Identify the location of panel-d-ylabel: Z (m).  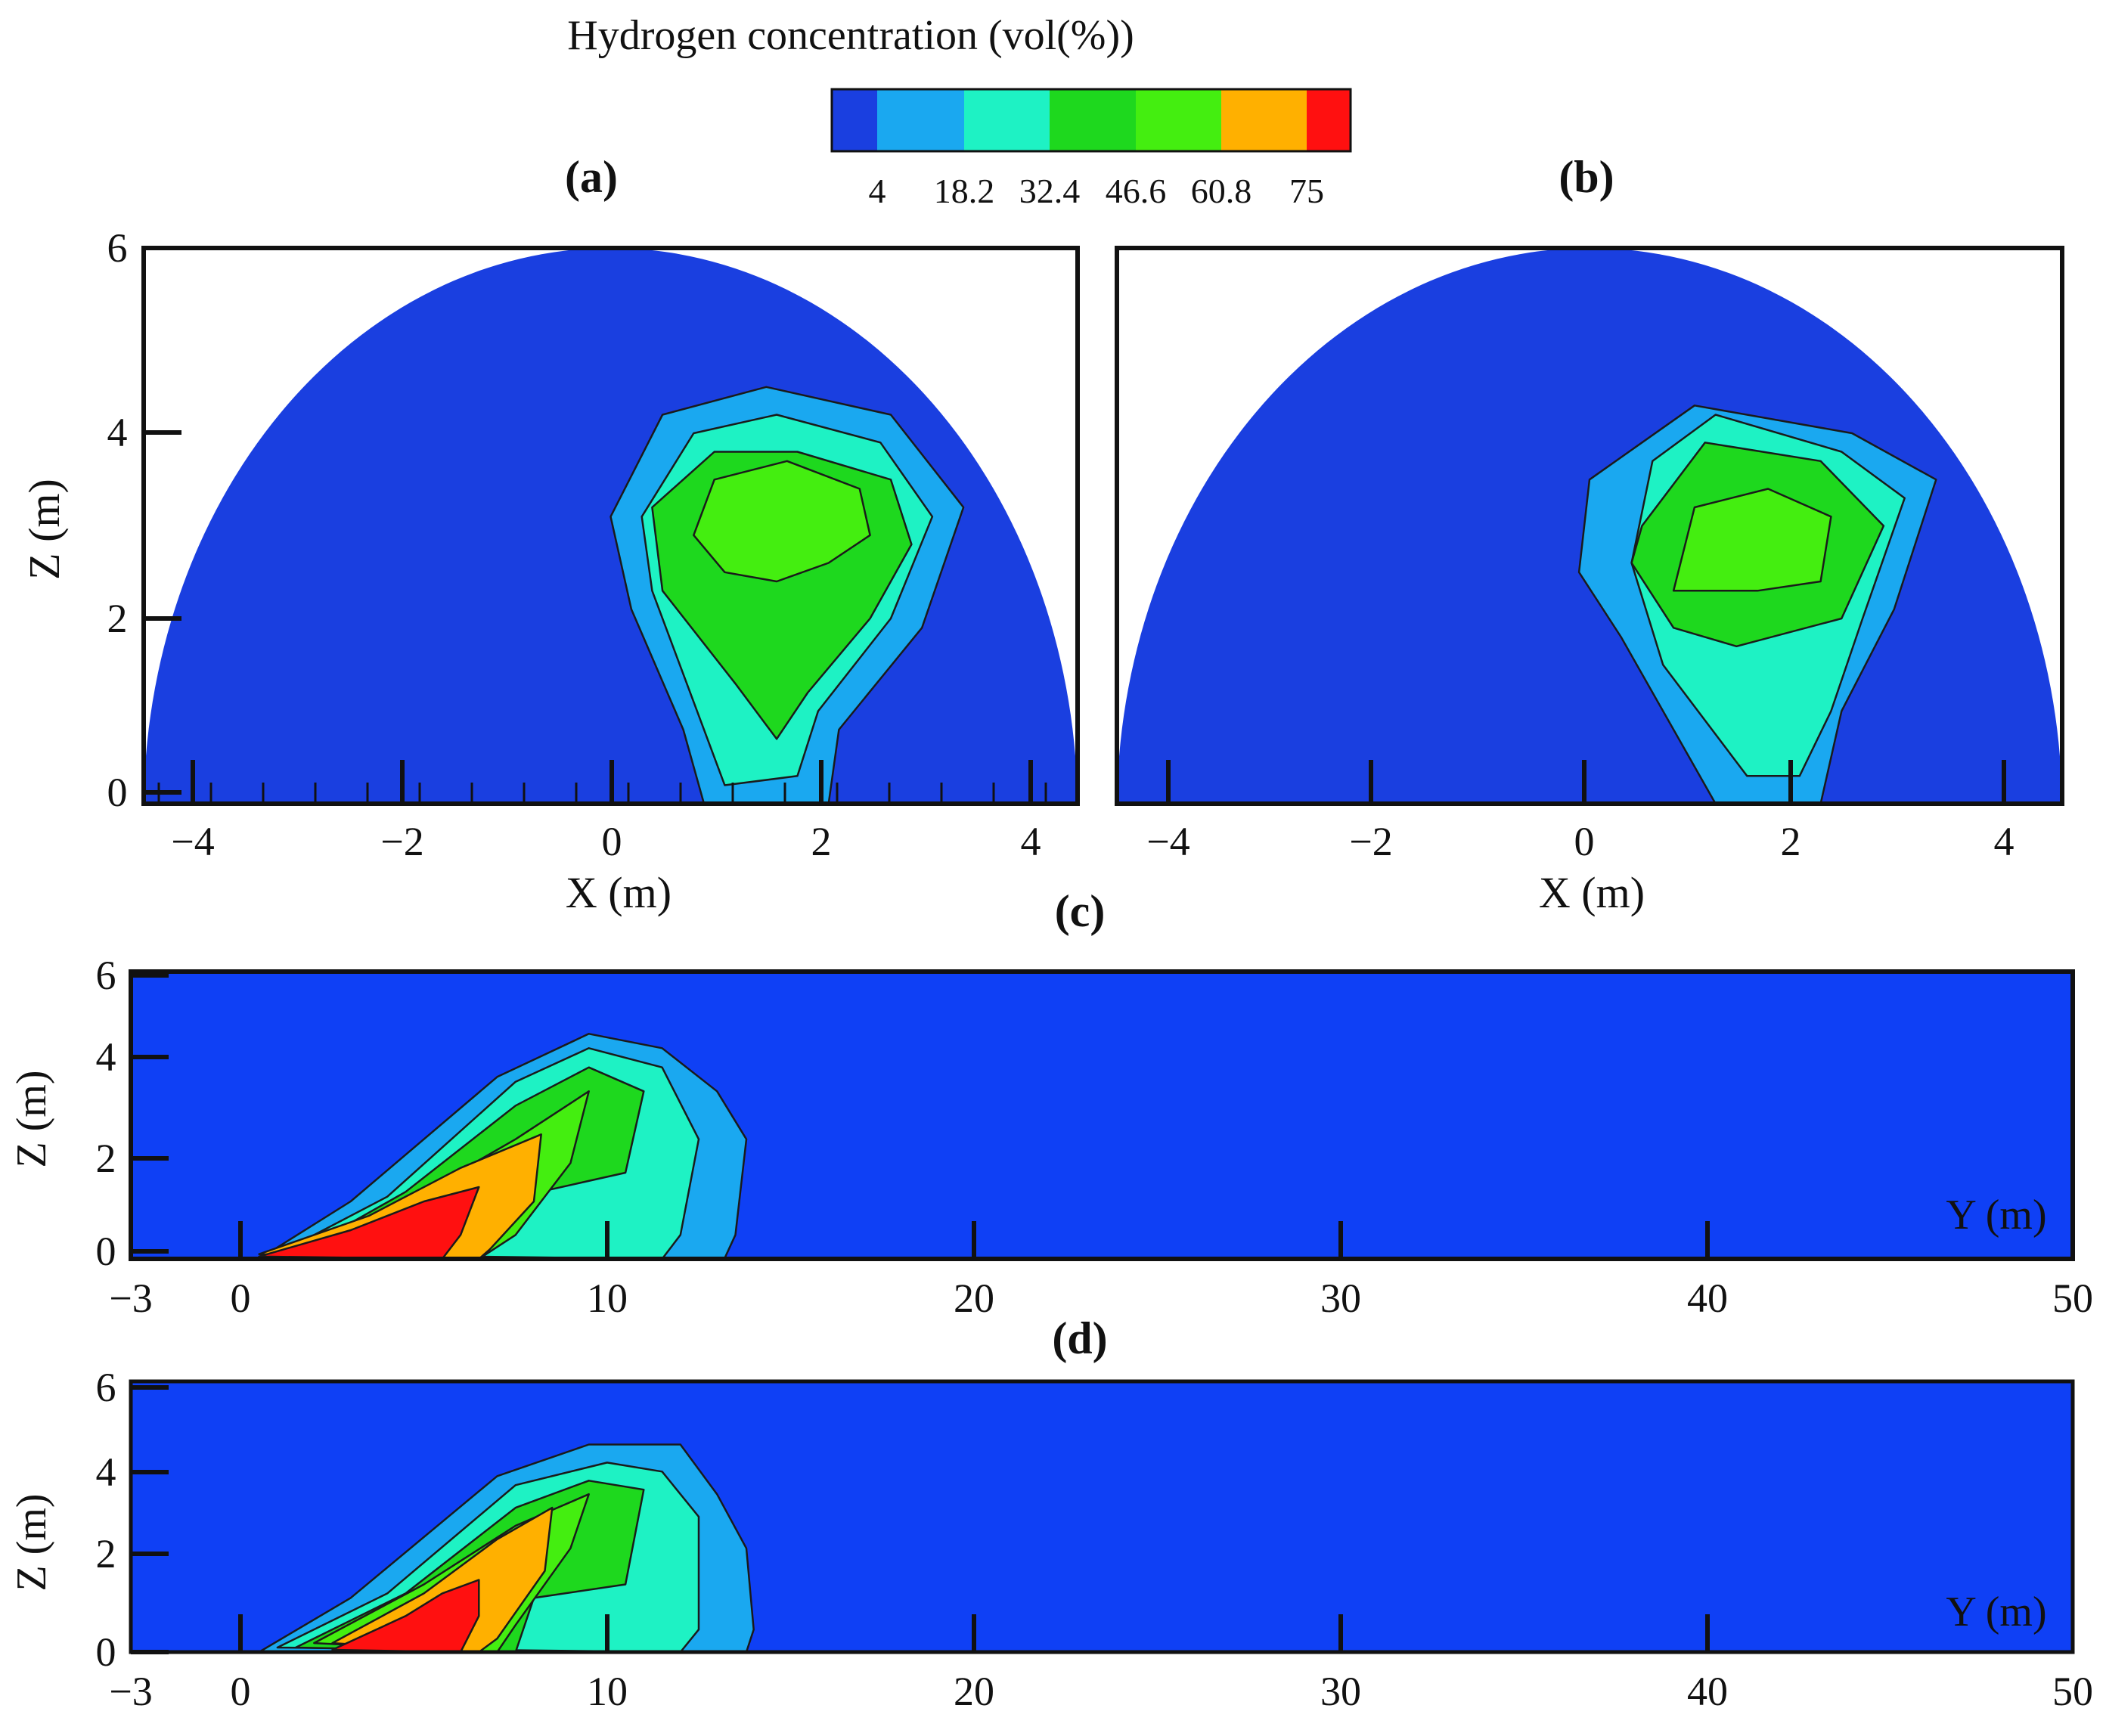
(31, 1542).